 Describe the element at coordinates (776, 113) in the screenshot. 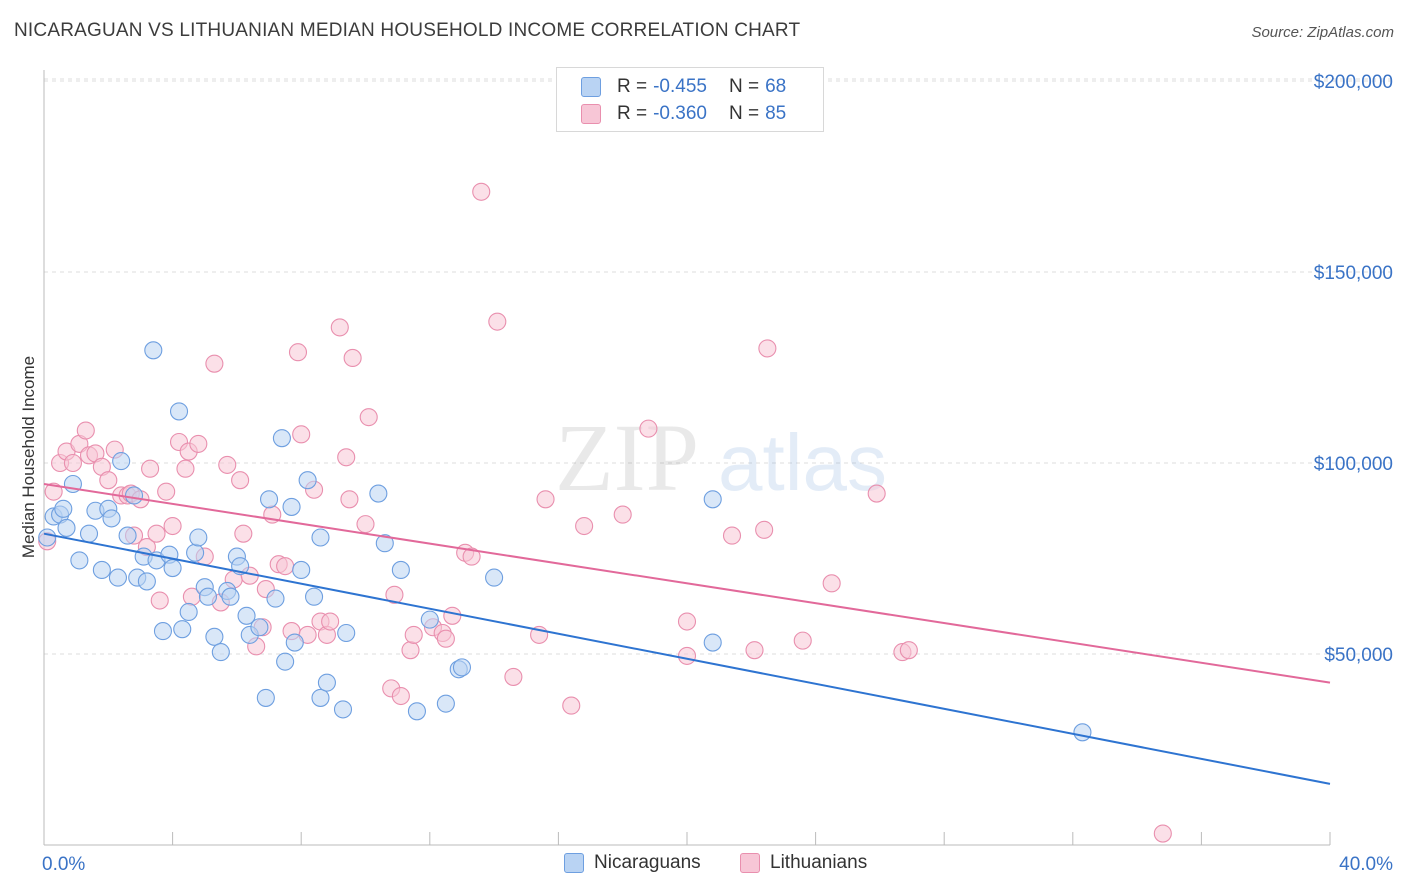

I see `legend-n-value: 85` at that location.